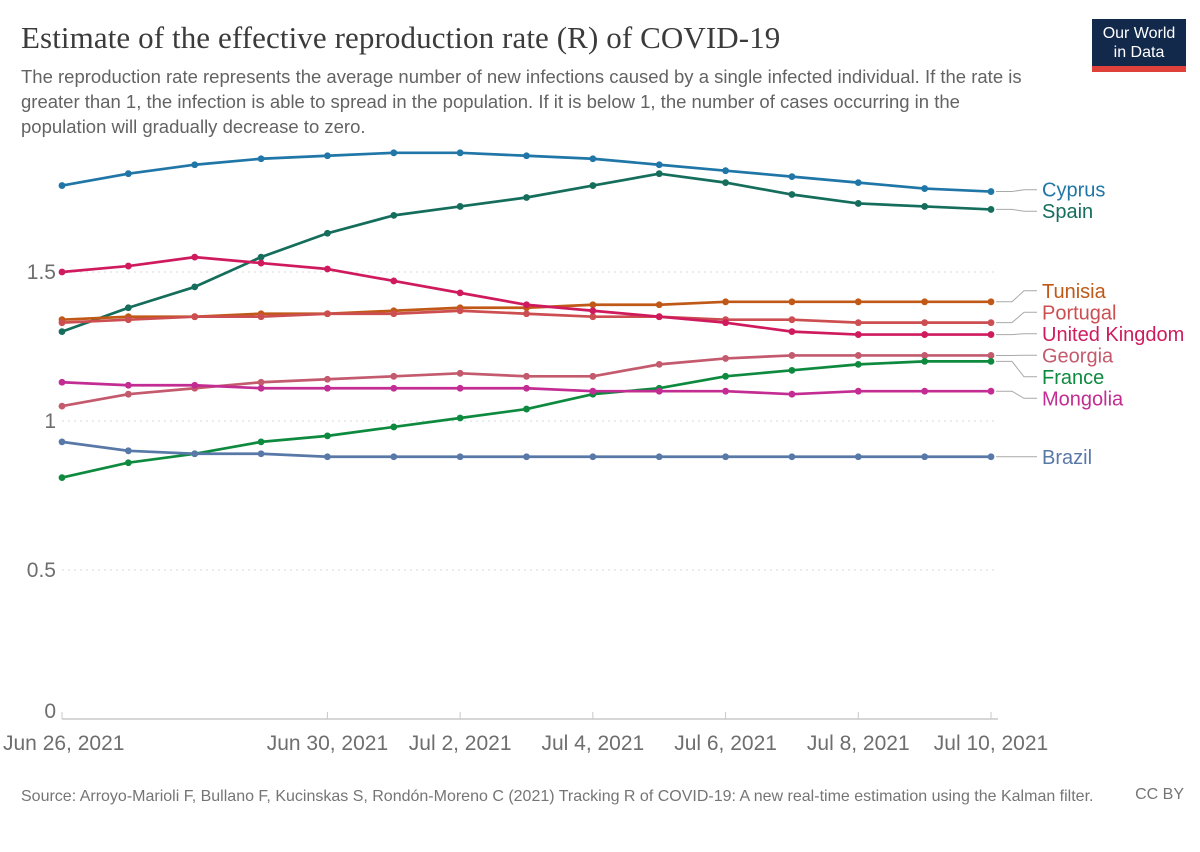 Image resolution: width=1200 pixels, height=852 pixels. I want to click on legend-label-georgia: Georgia, so click(1078, 356).